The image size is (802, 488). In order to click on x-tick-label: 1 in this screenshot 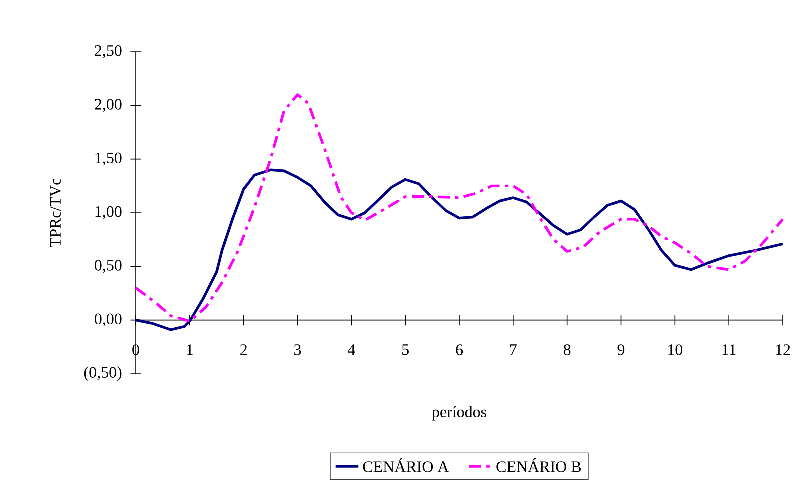, I will do `click(190, 350)`.